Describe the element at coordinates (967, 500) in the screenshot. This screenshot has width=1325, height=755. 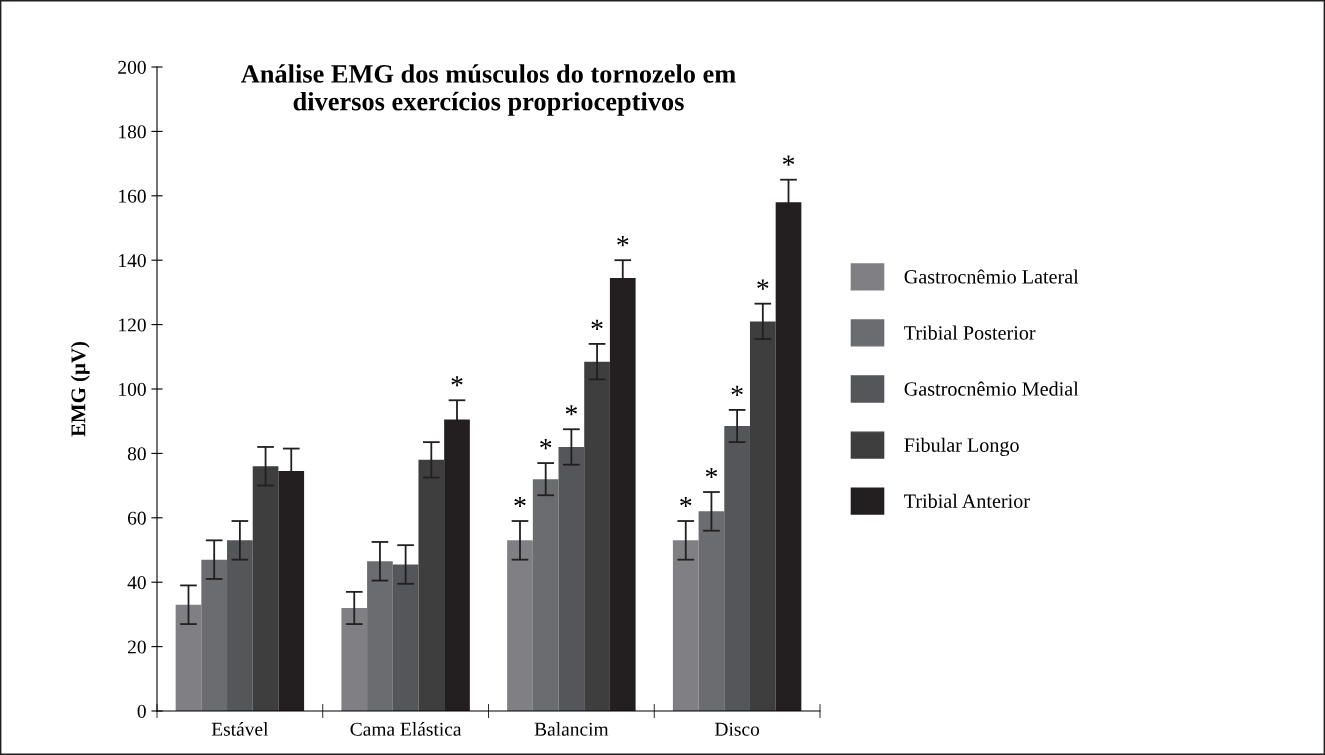
I see `legend-label: Tribial Anterior` at that location.